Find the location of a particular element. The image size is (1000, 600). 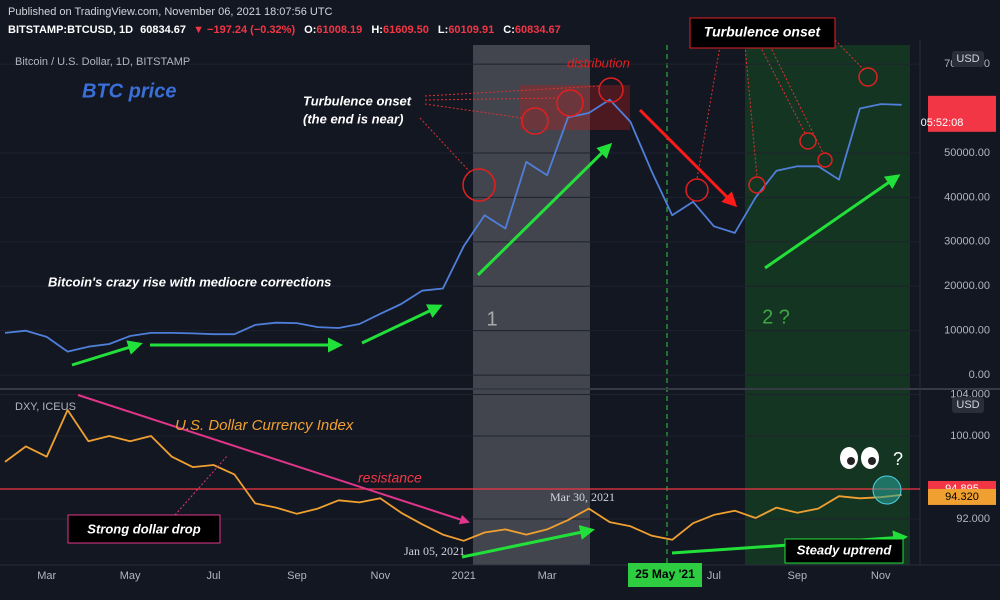

jan05-label: Jan 05, 2021 is located at coordinates (434, 551).